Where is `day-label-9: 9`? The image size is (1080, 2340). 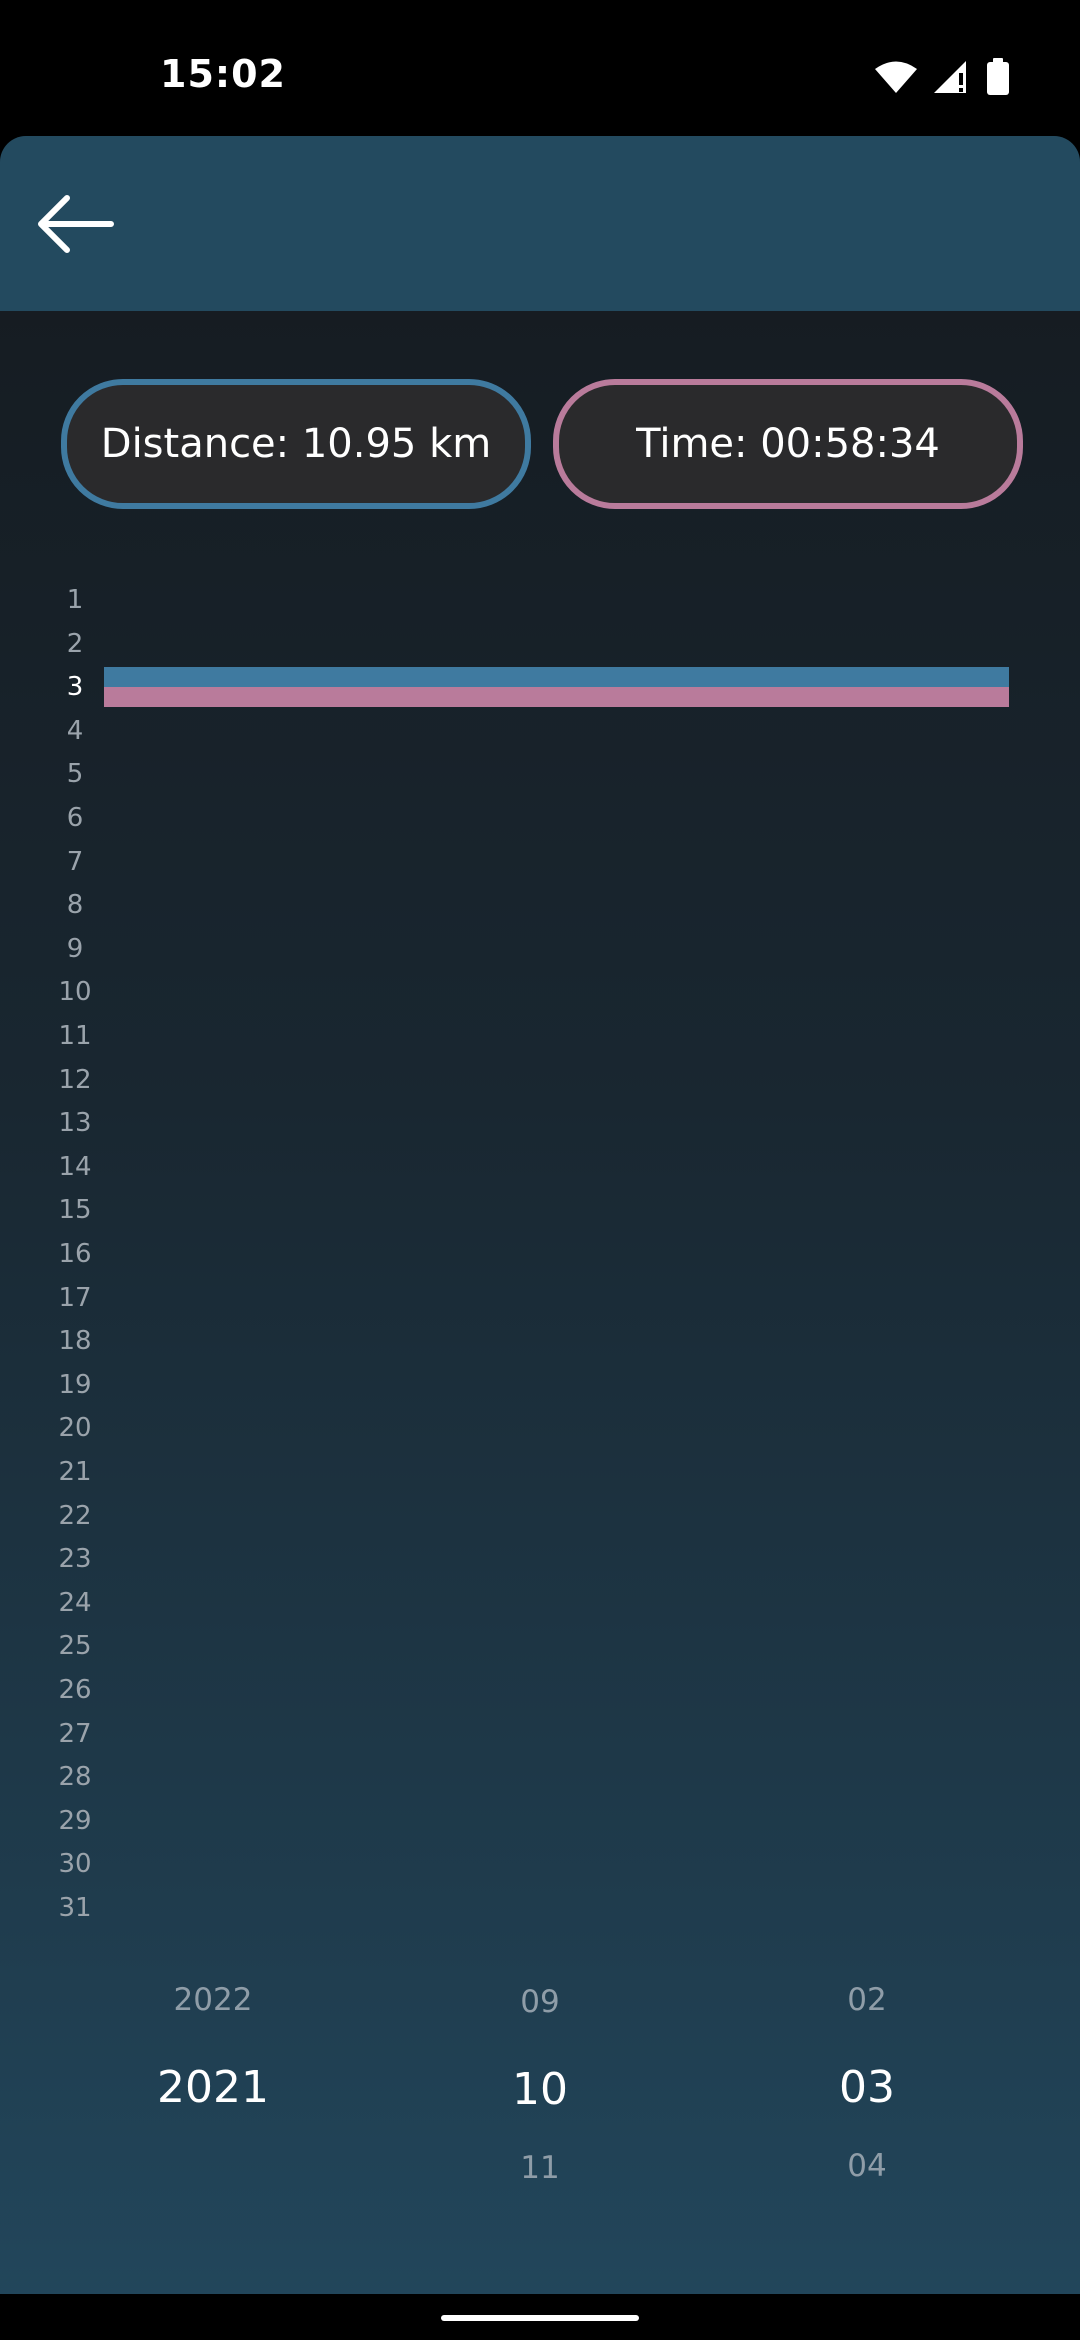 day-label-9: 9 is located at coordinates (75, 948).